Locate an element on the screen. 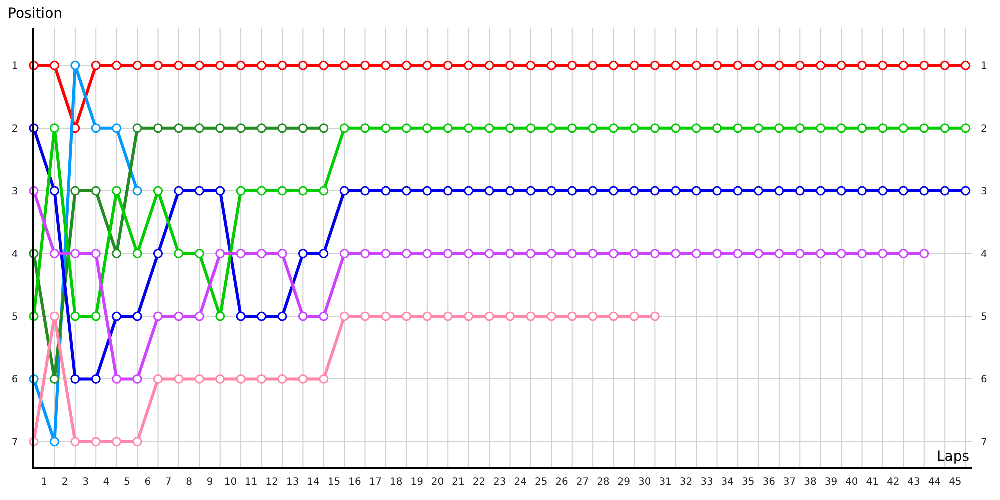  x-tick-label: 18 is located at coordinates (396, 482).